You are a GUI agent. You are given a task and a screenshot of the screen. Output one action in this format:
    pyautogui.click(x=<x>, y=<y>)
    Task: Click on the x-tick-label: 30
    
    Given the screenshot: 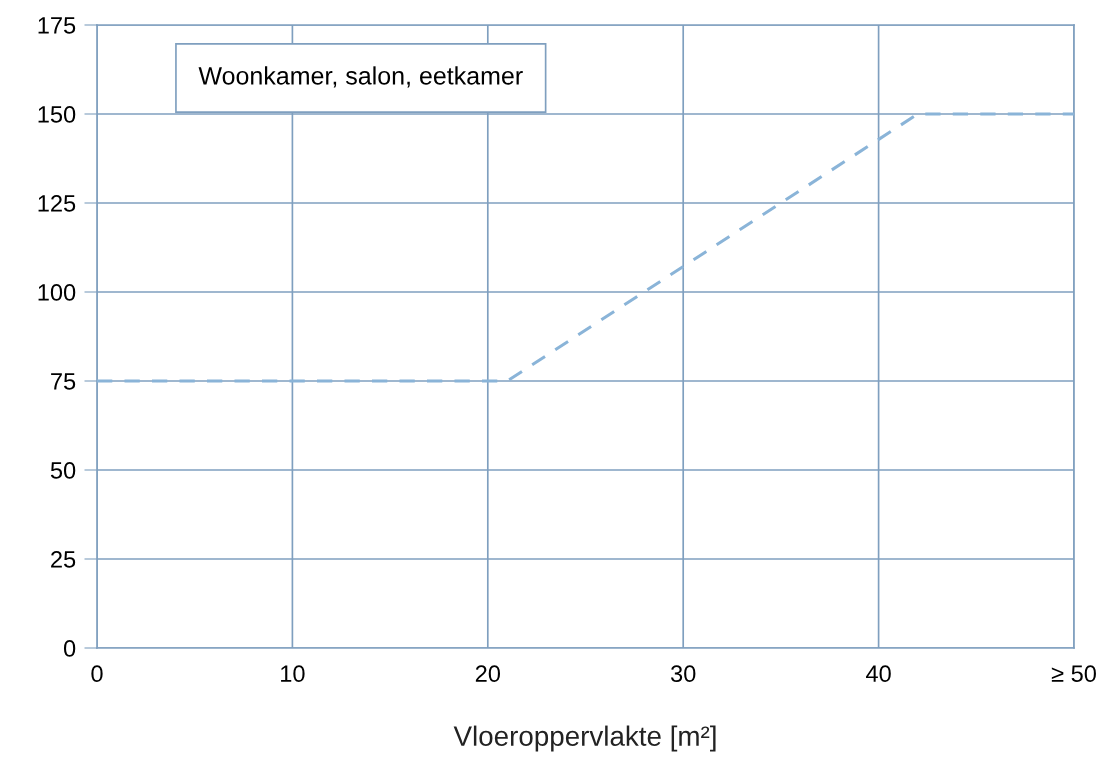 What is the action you would take?
    pyautogui.click(x=683, y=674)
    